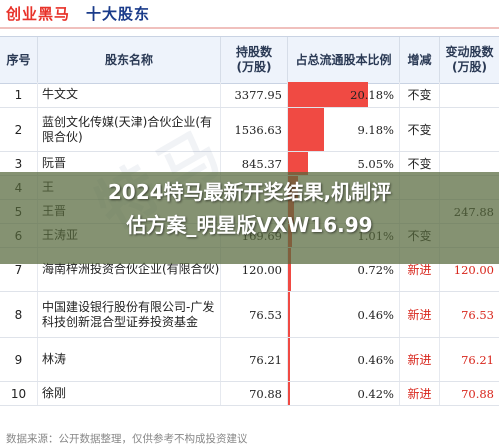  What do you see at coordinates (129, 269) in the screenshot?
I see `shareholder-name: 海南梓洲投资合伙企业(有限合伙)` at bounding box center [129, 269].